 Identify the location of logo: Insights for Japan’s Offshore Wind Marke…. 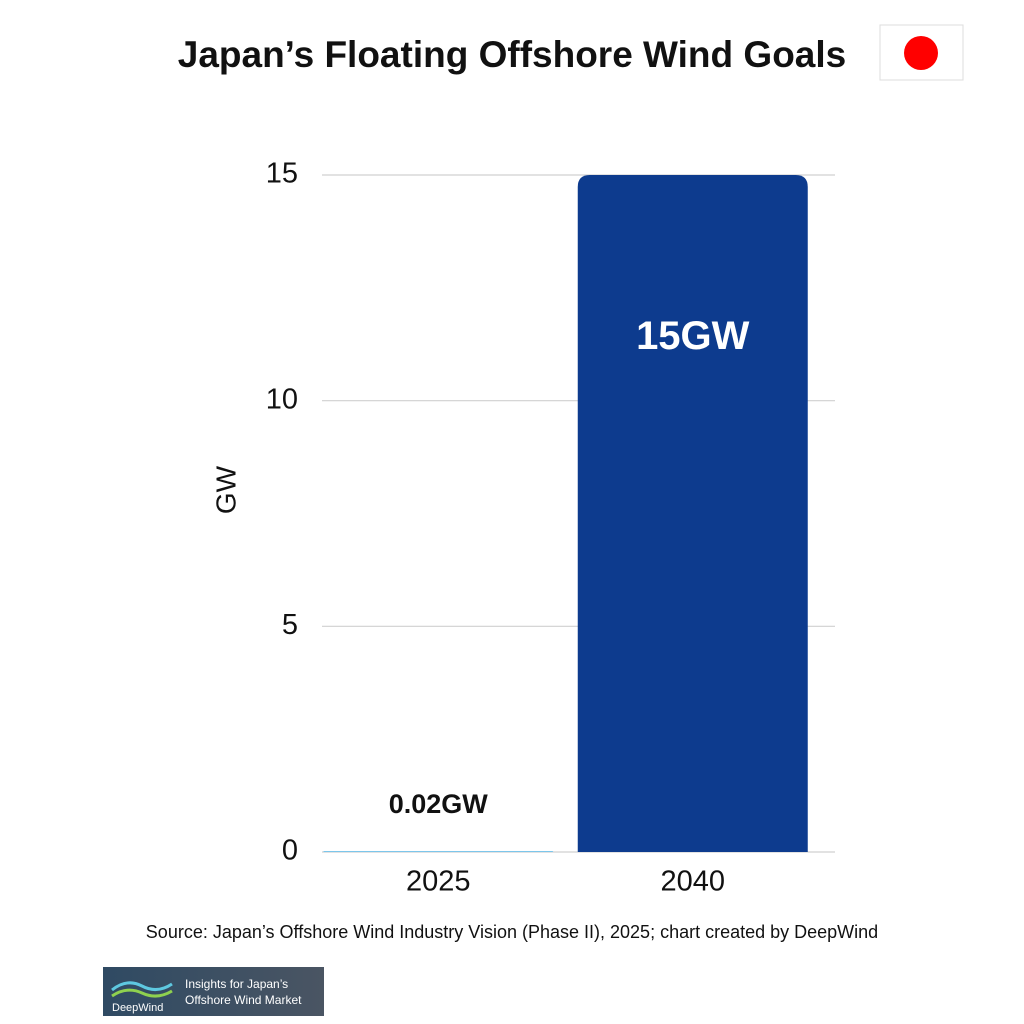
(213, 991).